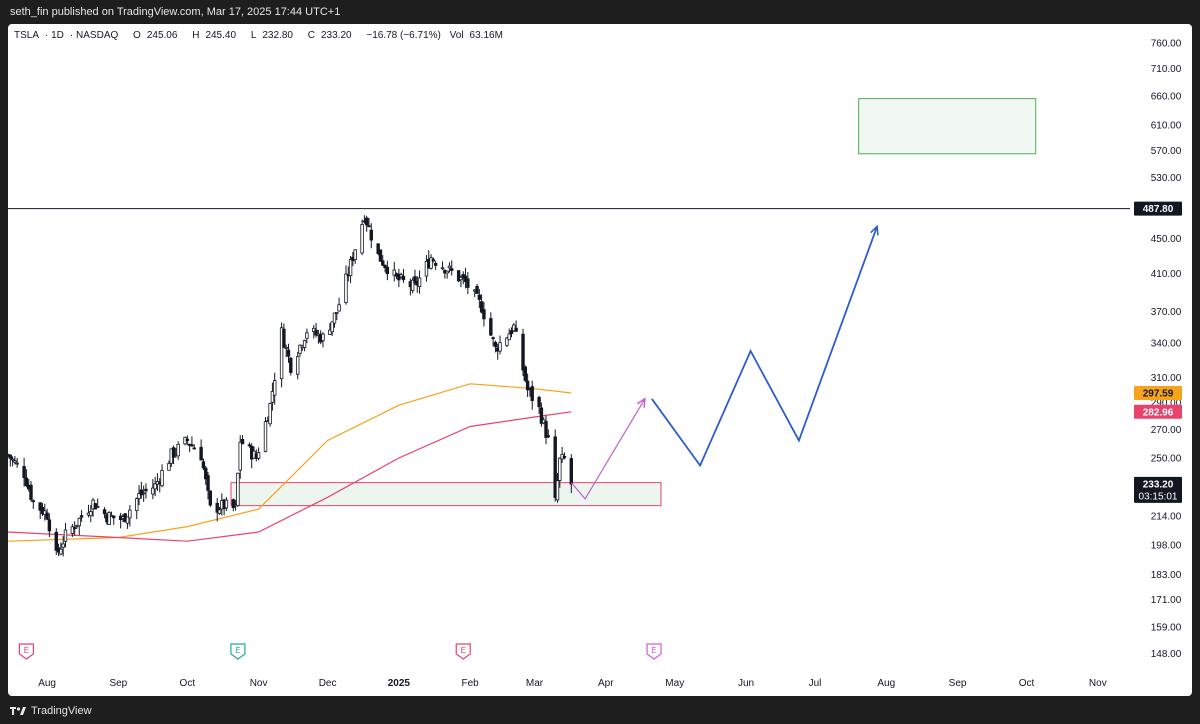 This screenshot has width=1200, height=724. Describe the element at coordinates (654, 651) in the screenshot. I see `earnings-marker-4: E` at that location.